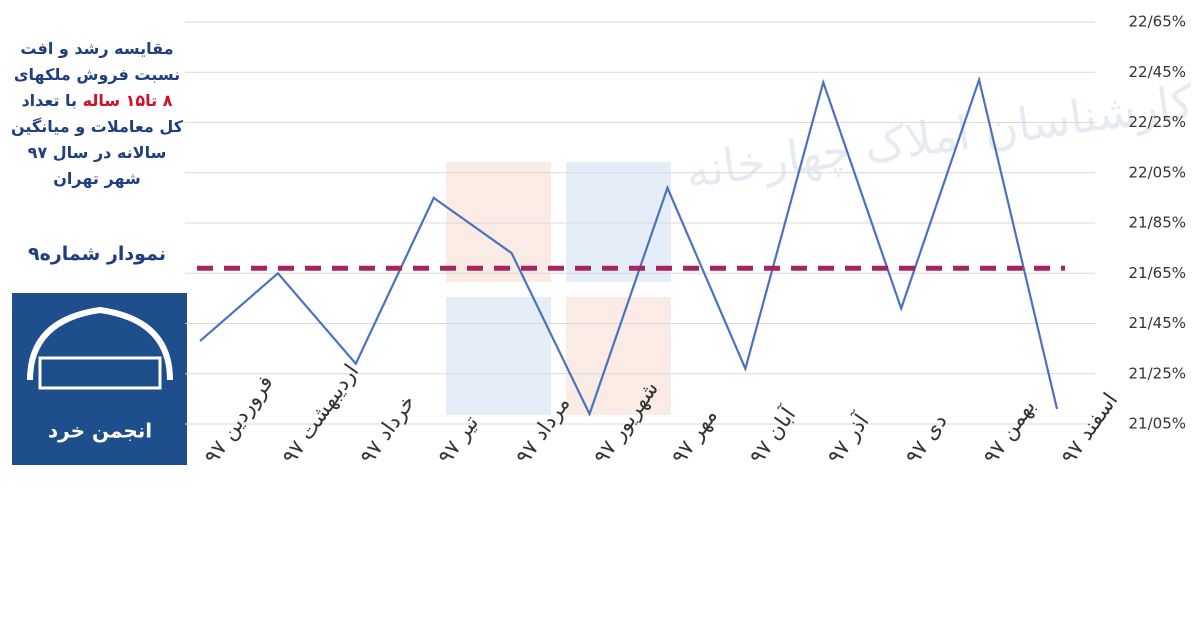 Image resolution: width=1200 pixels, height=641 pixels. I want to click on y-tick-label: 22/25%, so click(1157, 122).